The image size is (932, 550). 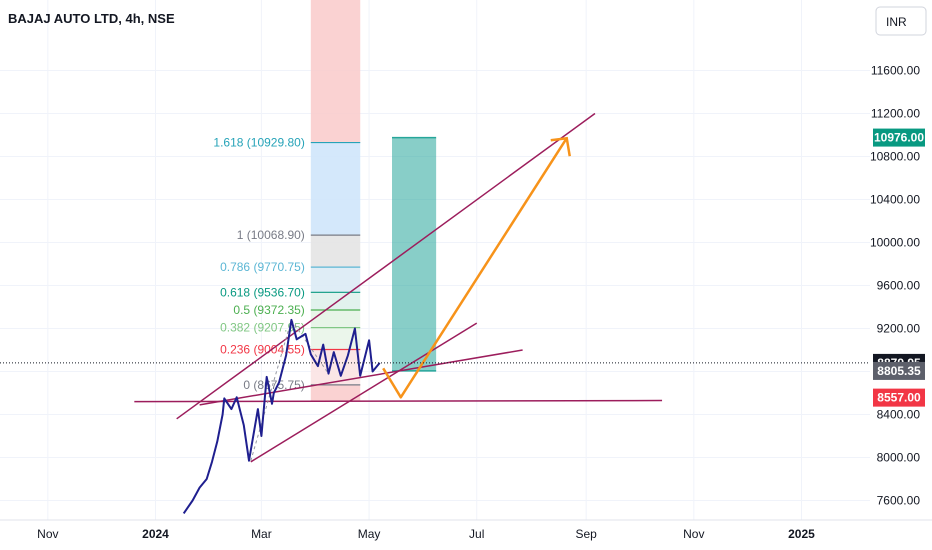 I want to click on fib-level-label: 0.5 (9372.35), so click(x=268, y=310).